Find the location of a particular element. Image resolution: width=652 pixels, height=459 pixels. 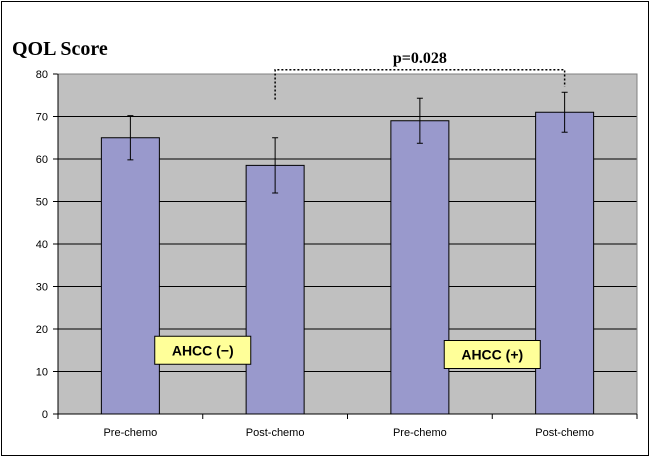

group-labels: AHCC (−) AHCC (+) is located at coordinates (347, 352).